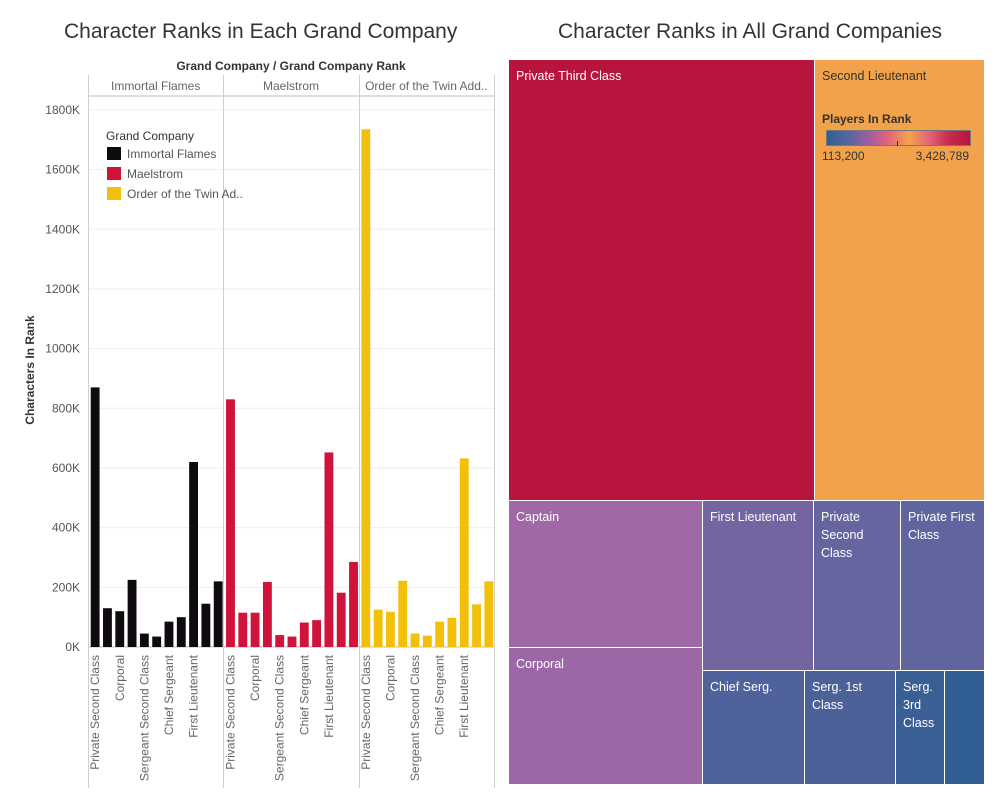 The height and width of the screenshot is (799, 999). I want to click on treemap-tile-label: Private Third Class, so click(569, 76).